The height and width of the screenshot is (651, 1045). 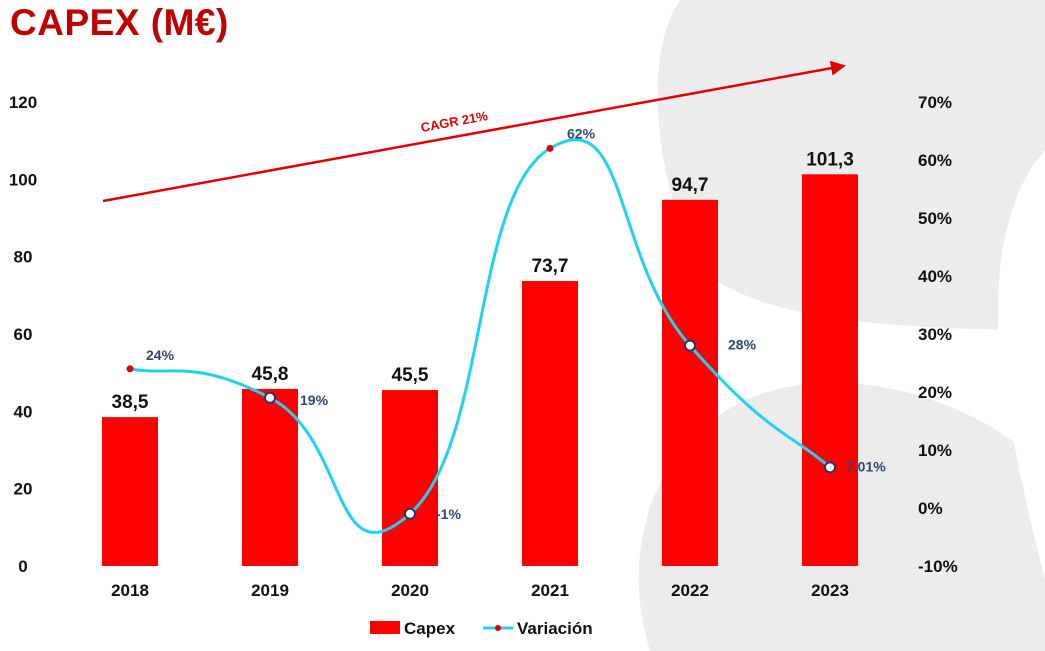 I want to click on variacion-value-label: 62%, so click(x=581, y=133).